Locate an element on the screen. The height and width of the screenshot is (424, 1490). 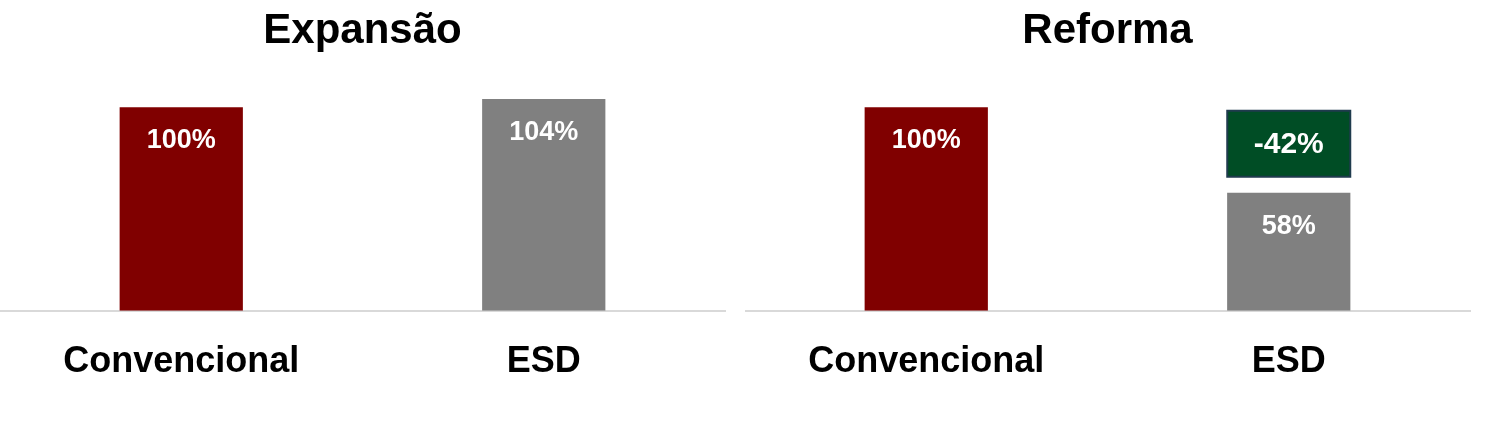
chart-title: Expansão is located at coordinates (362, 28).